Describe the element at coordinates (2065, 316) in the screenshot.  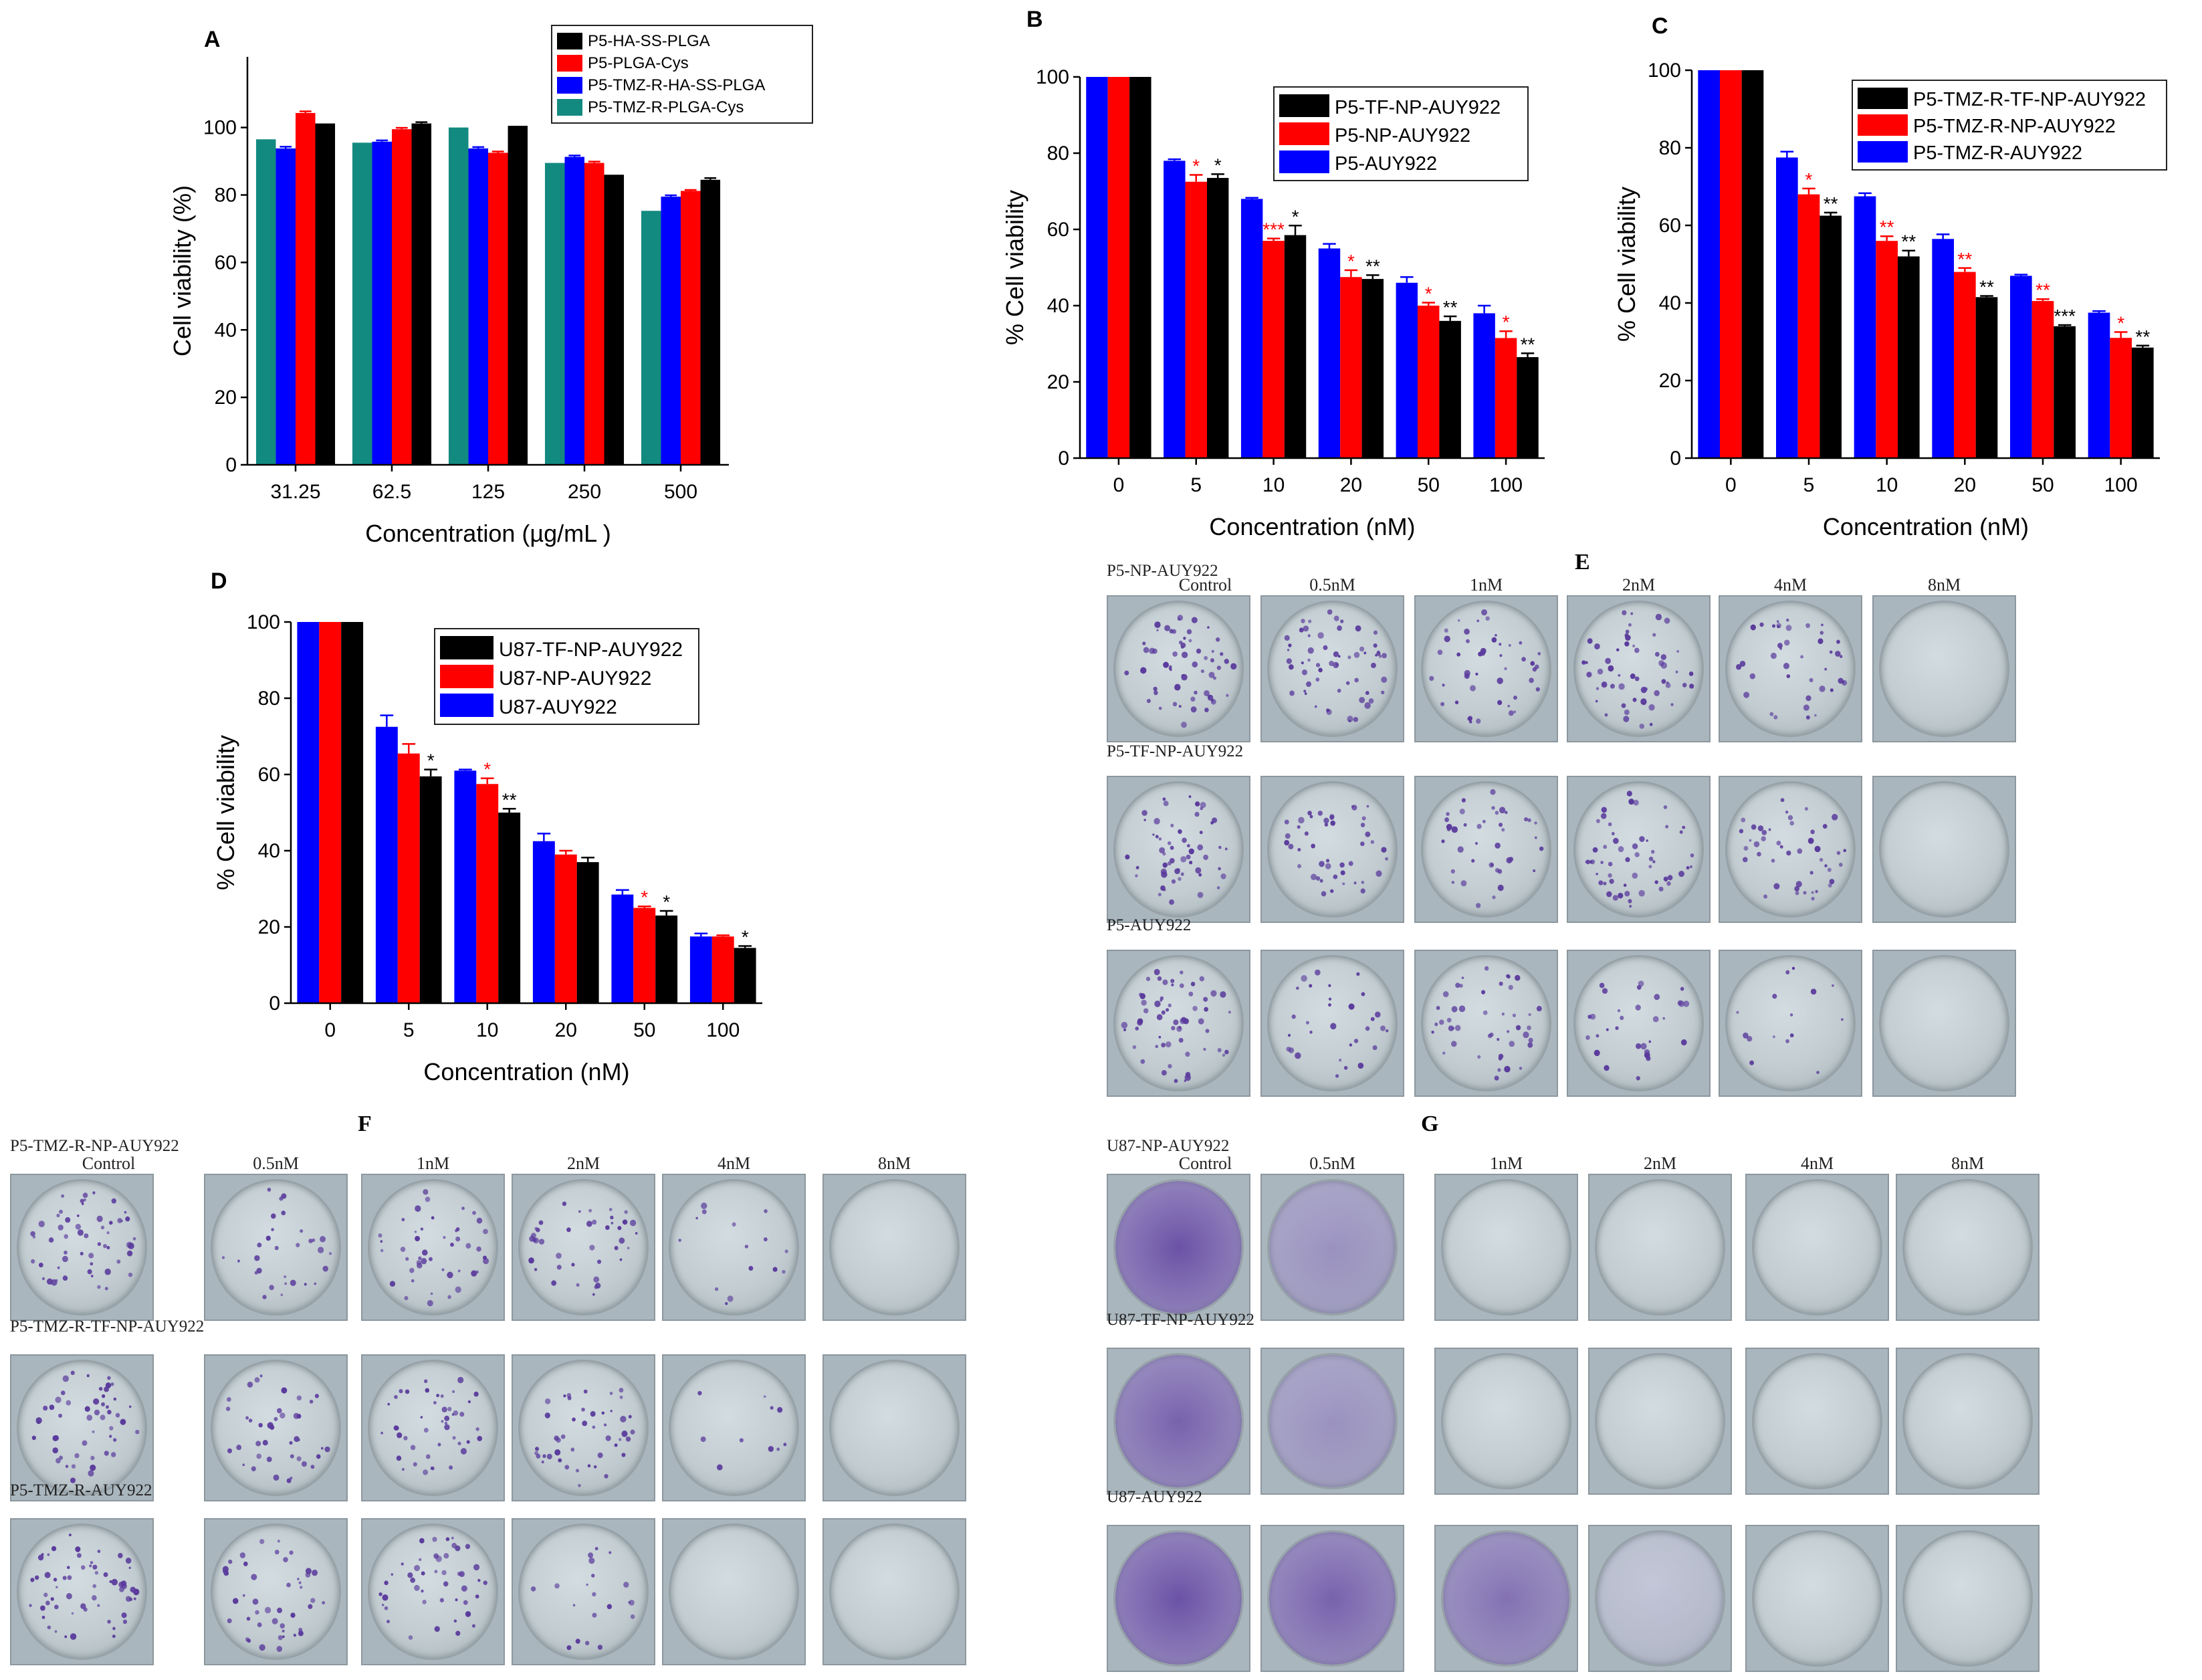
I see `significance-mark: ***` at that location.